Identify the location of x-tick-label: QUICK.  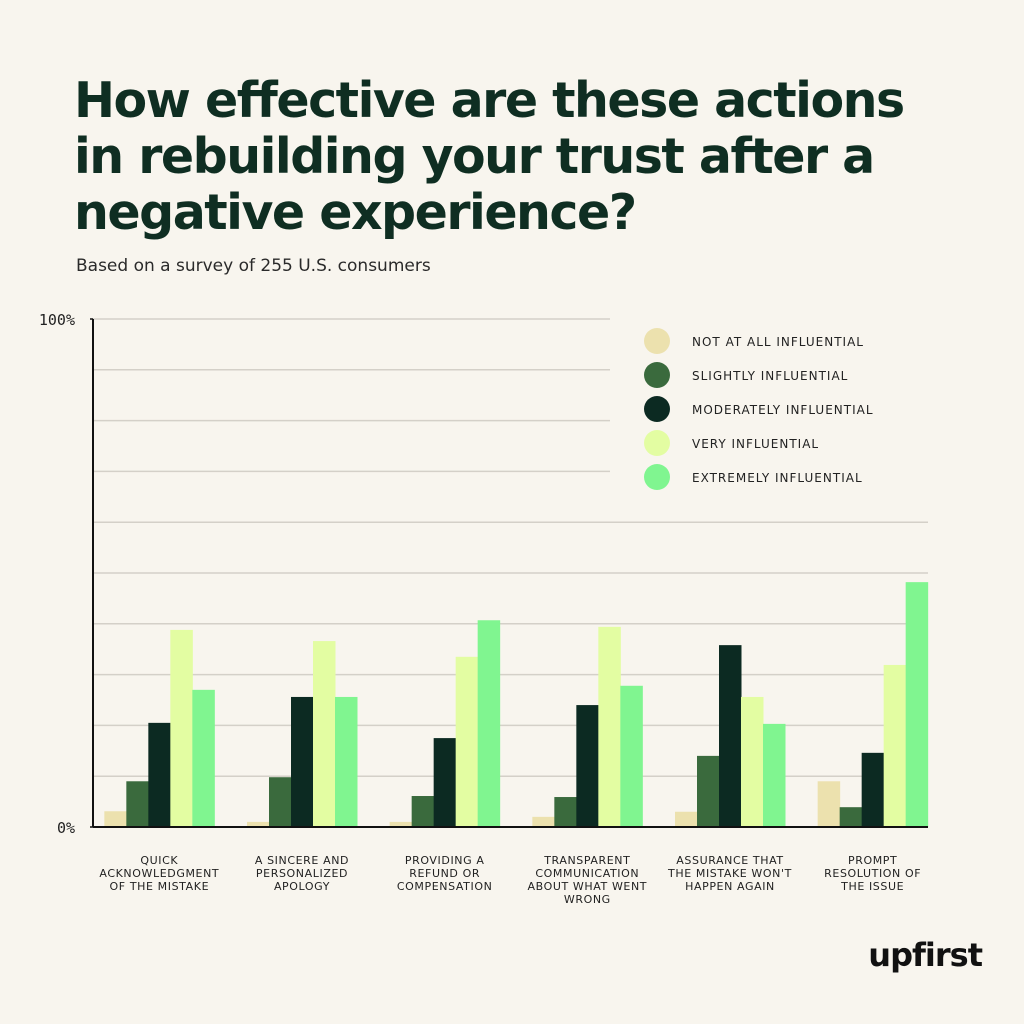
(159, 860).